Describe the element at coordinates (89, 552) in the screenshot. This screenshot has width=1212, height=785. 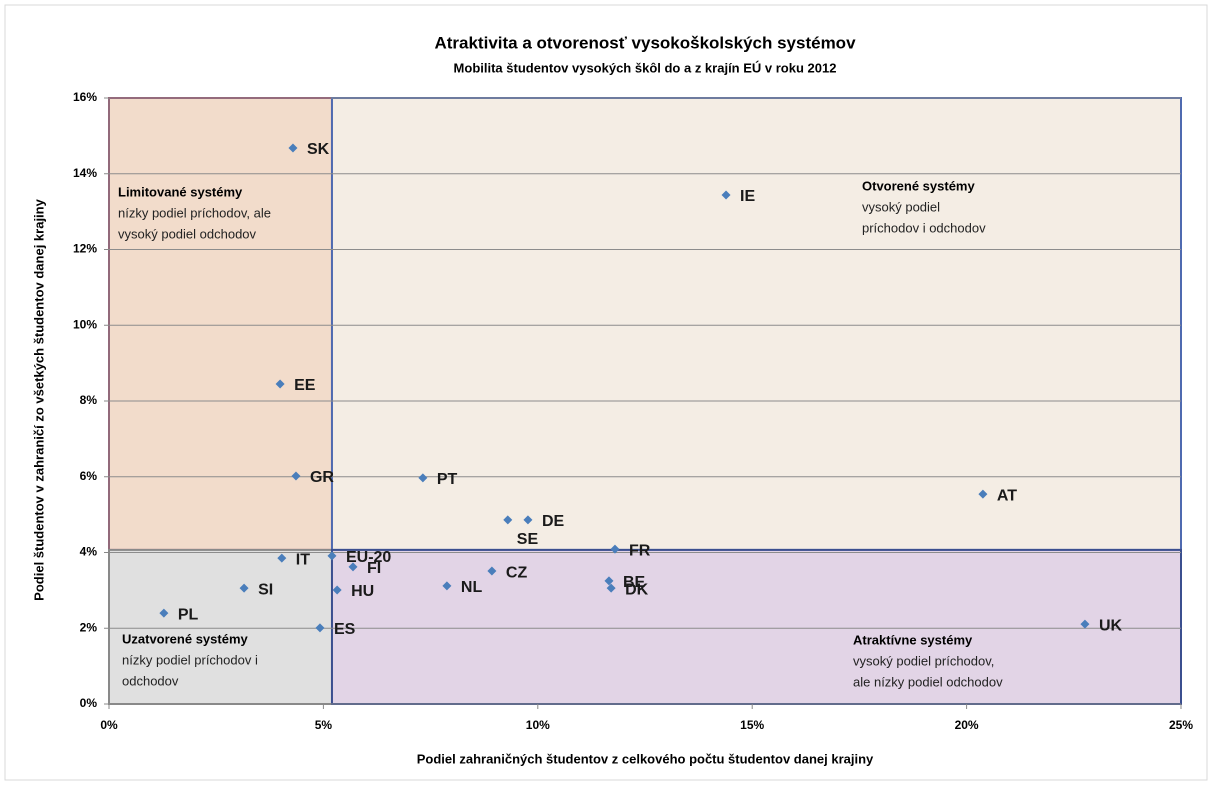
I see `y-tick-label: 4%` at that location.